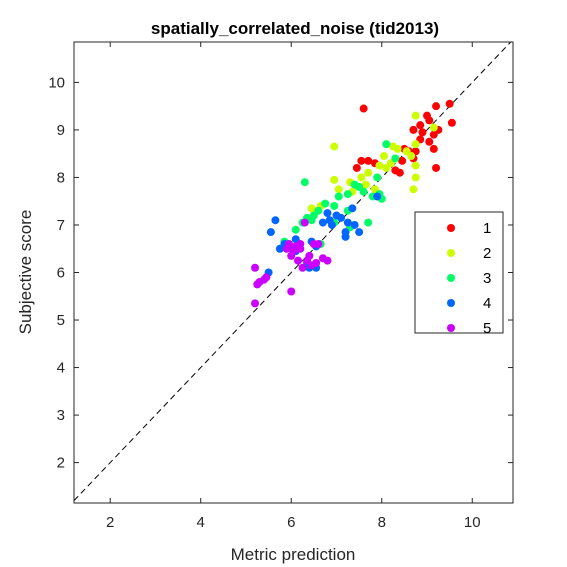 This screenshot has width=567, height=567. I want to click on y-tick-label: 7, so click(61, 225).